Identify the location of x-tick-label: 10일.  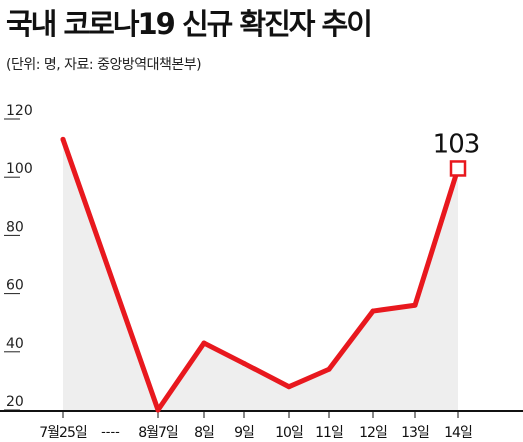
(289, 433).